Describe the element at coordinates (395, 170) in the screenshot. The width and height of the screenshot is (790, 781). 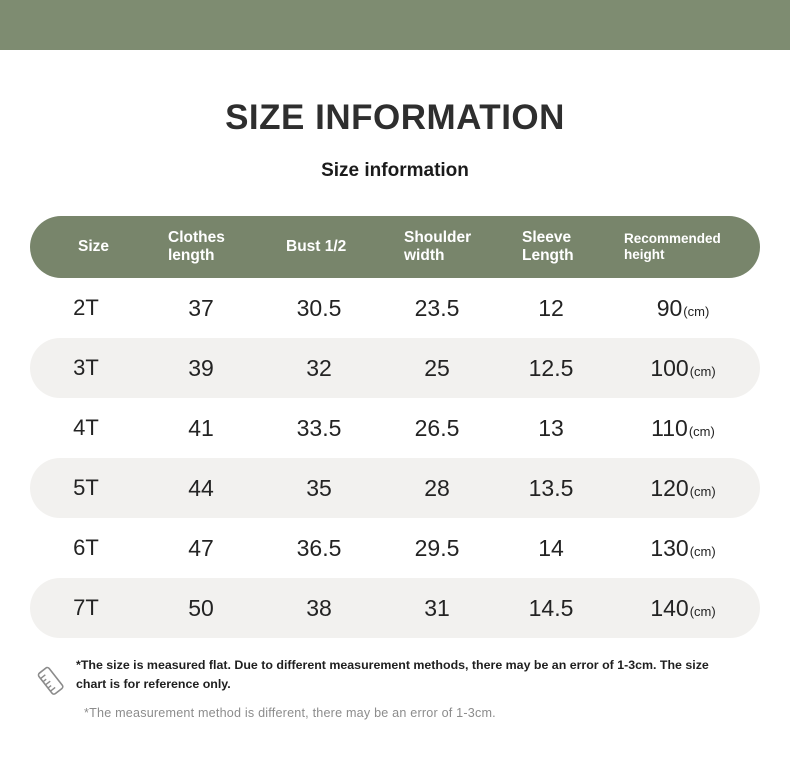
I see `page-subtitle: Size information` at that location.